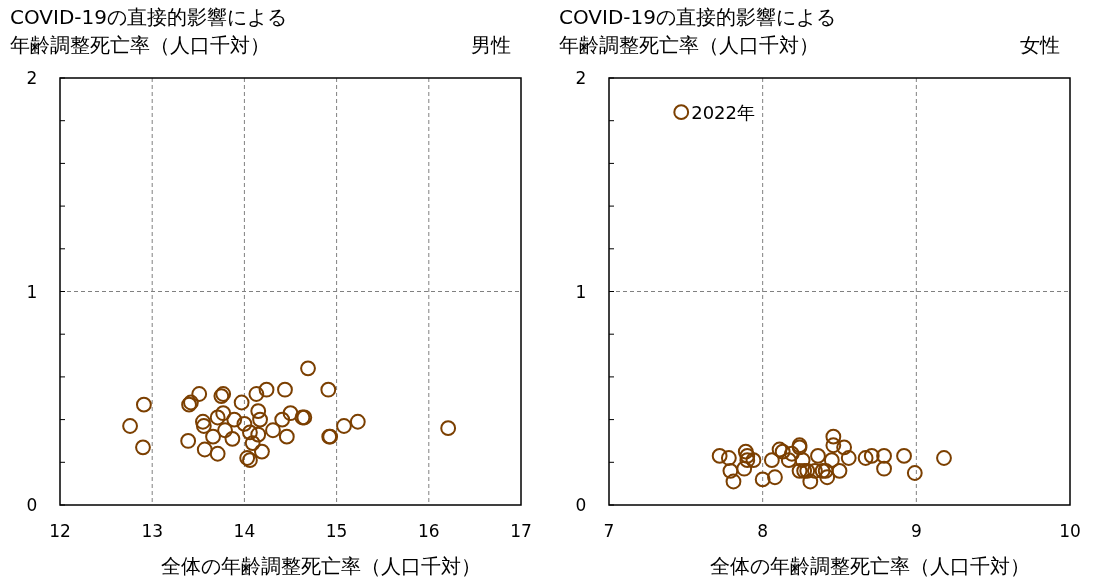  I want to click on x-tick-label: 9, so click(916, 531).